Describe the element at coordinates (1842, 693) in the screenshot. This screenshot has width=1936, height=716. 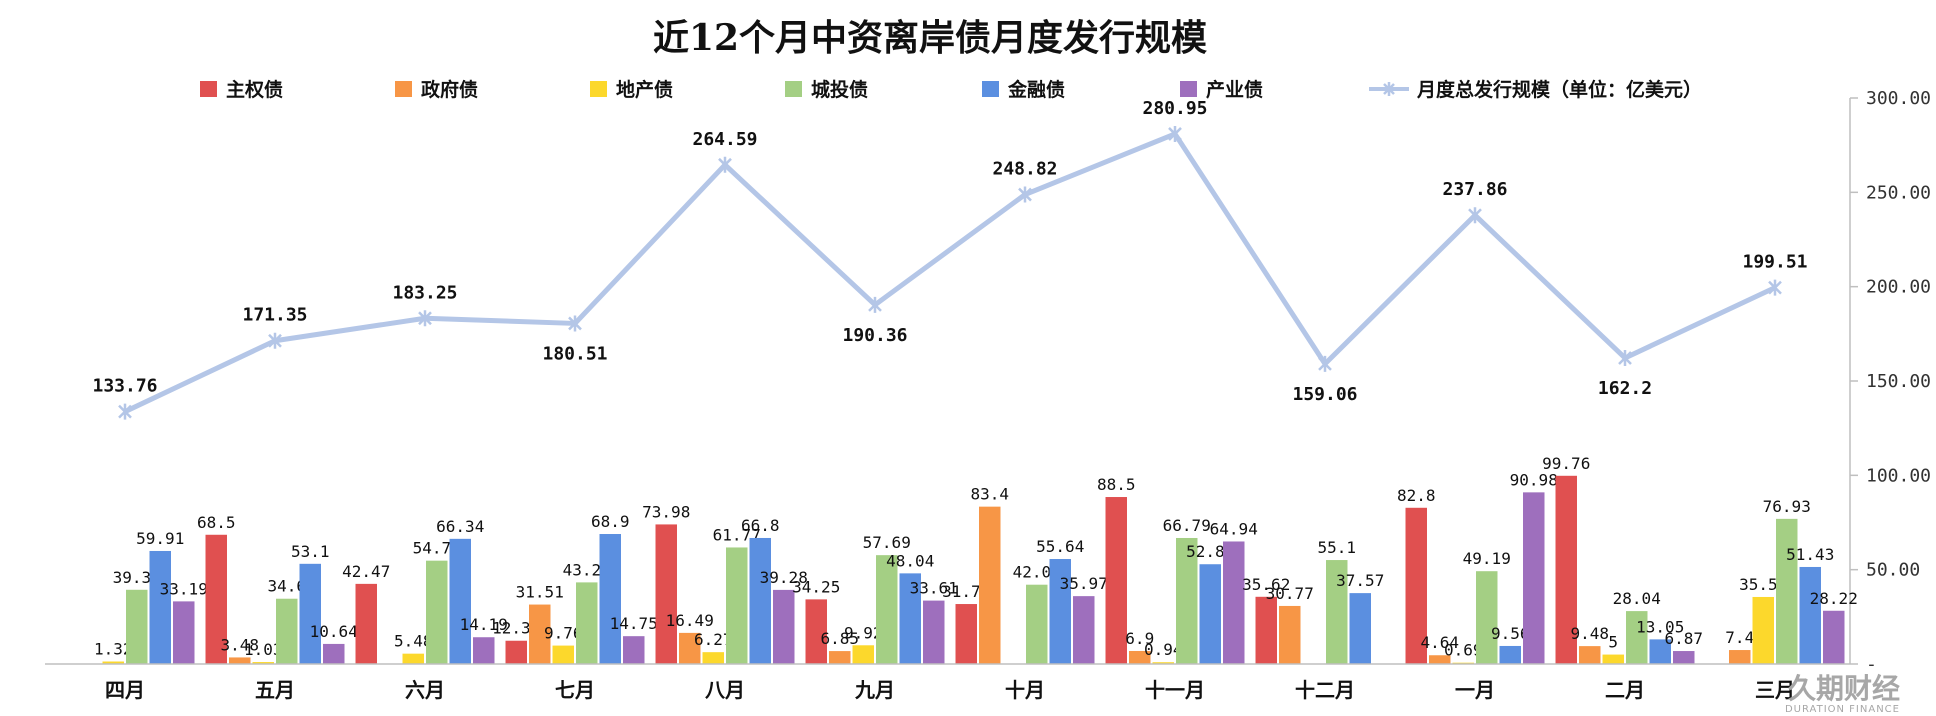
I see `watermark: 久期财经 DURATION FINANCE` at that location.